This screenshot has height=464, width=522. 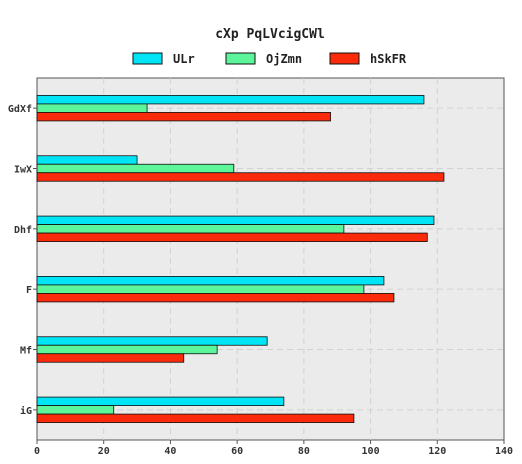 What do you see at coordinates (273, 448) in the screenshot?
I see `x-axis: 0 20 40 60 80 100 120 140` at bounding box center [273, 448].